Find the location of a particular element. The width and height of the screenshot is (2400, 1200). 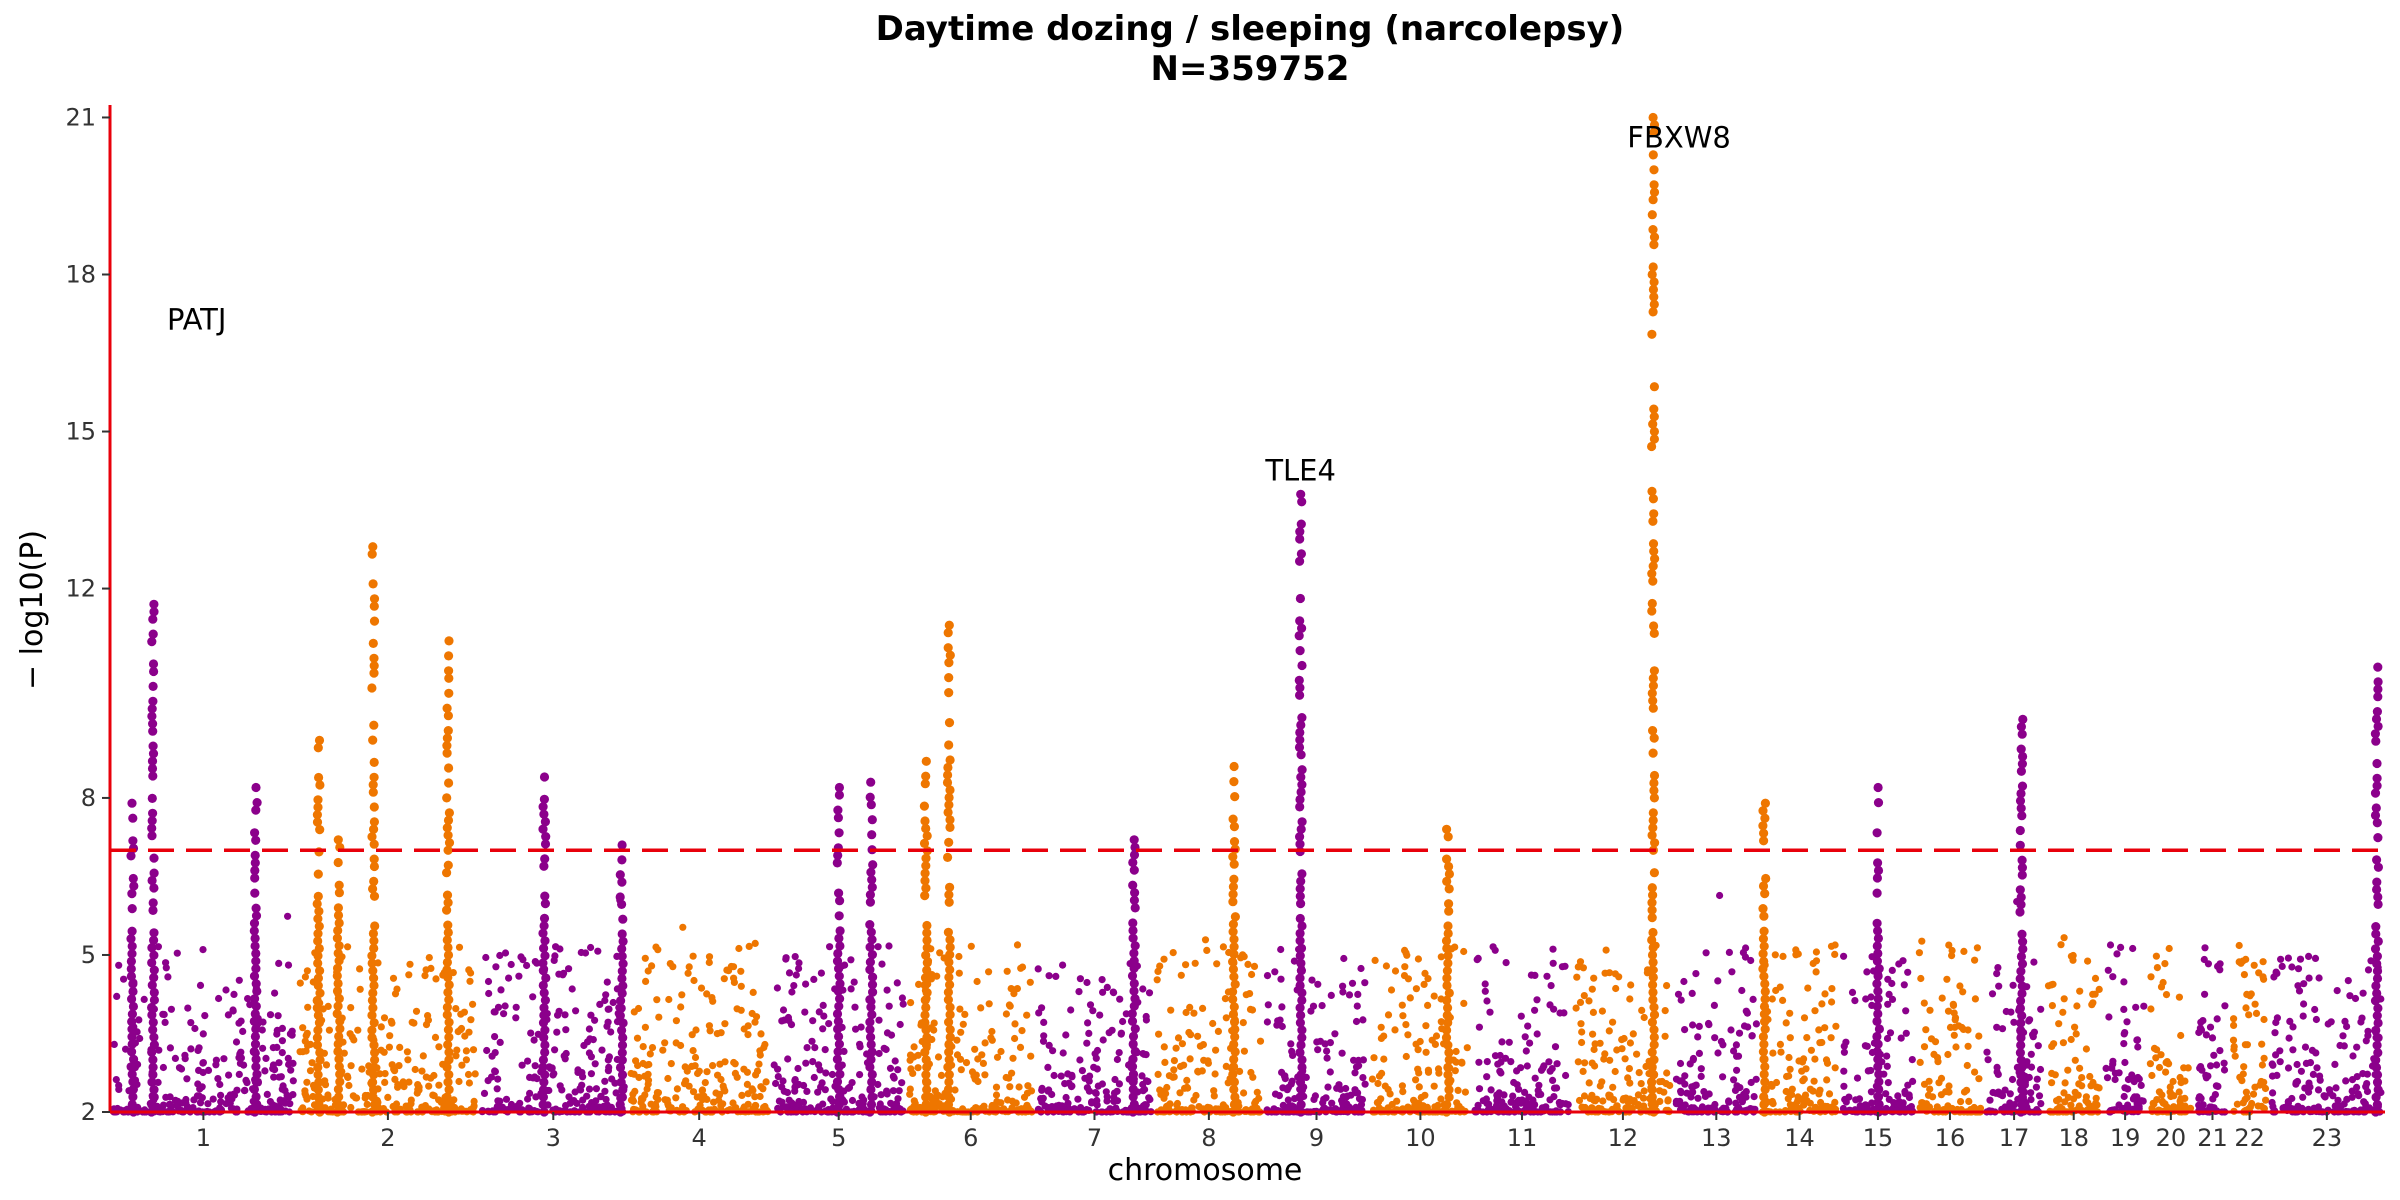

x-tick-label: 3 is located at coordinates (553, 1138).